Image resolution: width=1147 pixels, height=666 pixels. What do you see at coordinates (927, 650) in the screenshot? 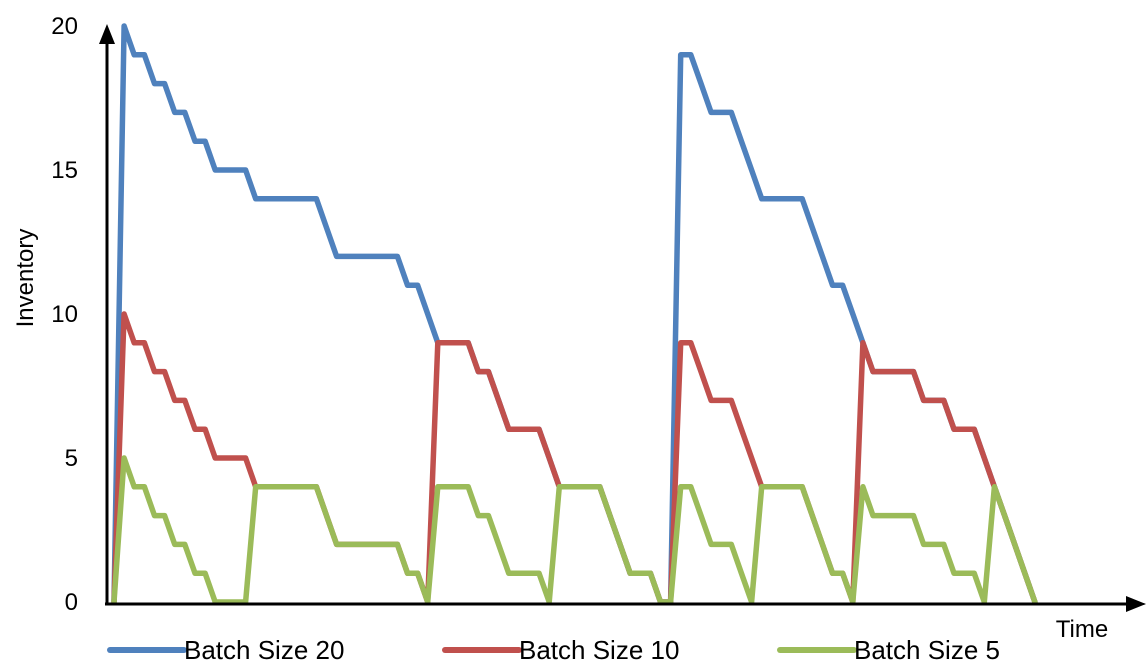
I see `legend-label-3: Batch Size 5` at bounding box center [927, 650].